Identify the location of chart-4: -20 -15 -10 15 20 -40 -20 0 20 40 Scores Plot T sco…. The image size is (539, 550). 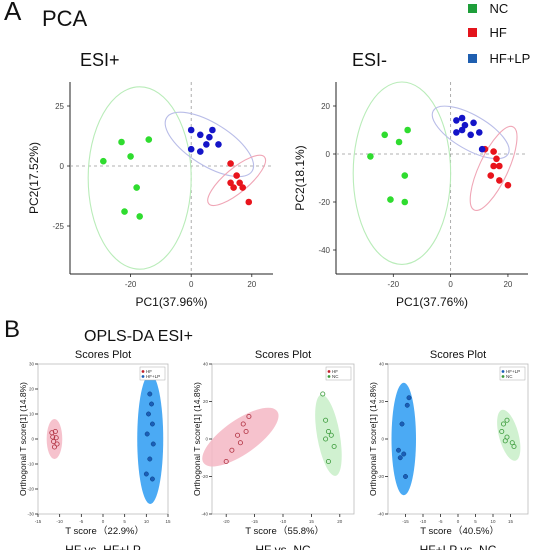
(273, 449).